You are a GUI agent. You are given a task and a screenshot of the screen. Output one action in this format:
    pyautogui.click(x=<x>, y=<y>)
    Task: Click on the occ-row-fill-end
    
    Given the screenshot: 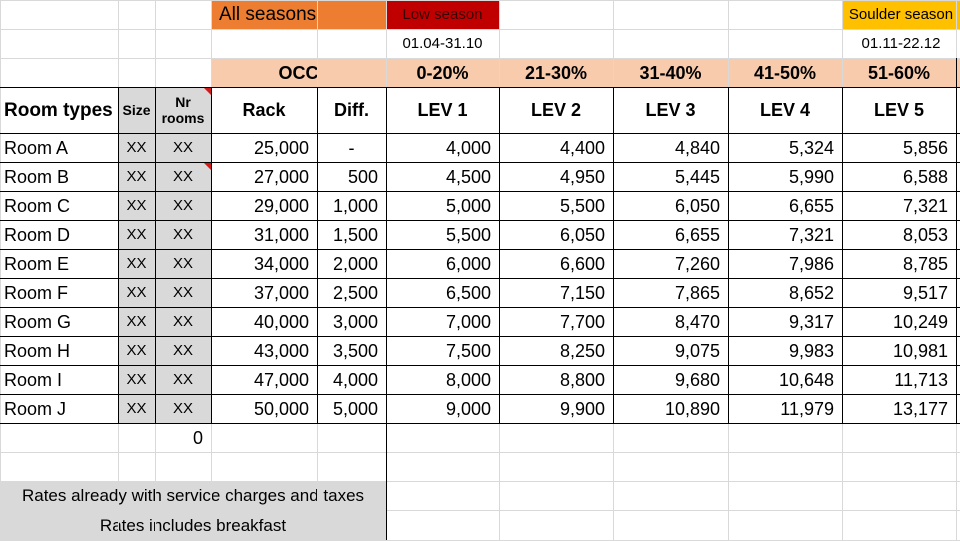 What is the action you would take?
    pyautogui.click(x=958, y=72)
    